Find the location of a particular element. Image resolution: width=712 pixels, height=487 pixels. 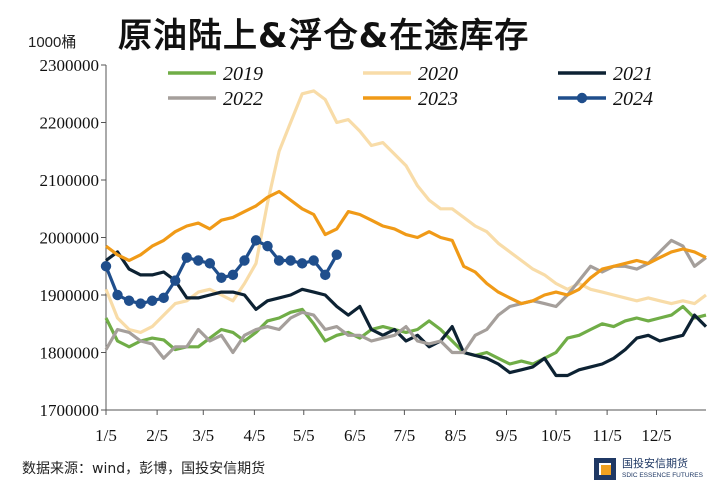

x-tick-label: 7/5 is located at coordinates (405, 435).